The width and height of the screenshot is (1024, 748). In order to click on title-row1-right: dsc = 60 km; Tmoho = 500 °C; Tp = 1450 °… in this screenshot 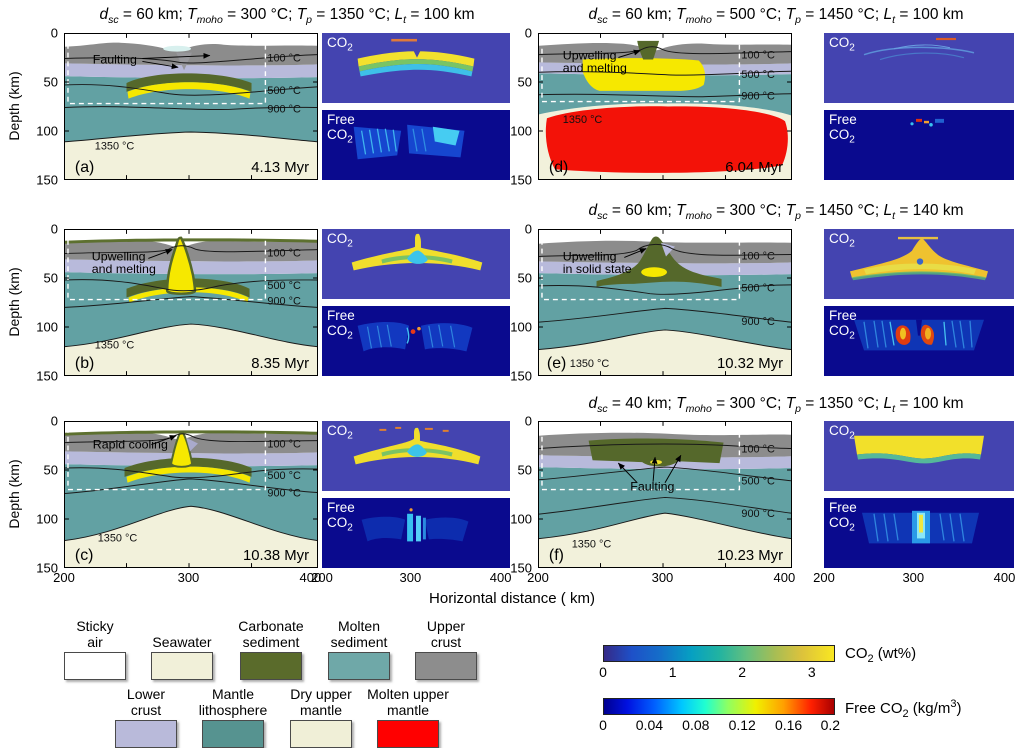, I will do `click(776, 16)`.